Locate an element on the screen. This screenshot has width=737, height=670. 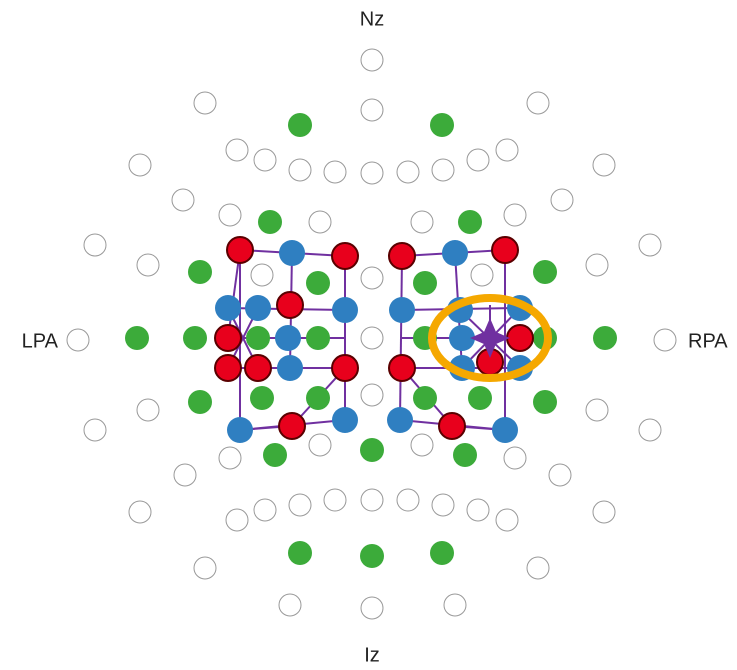
label-lpa: LPA is located at coordinates (40, 341).